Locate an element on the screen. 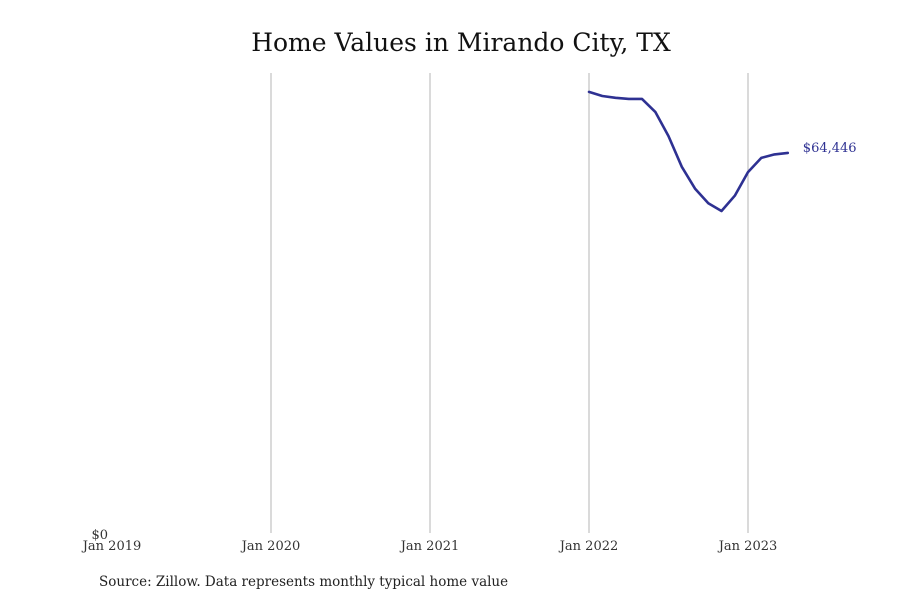 The width and height of the screenshot is (900, 600). x-axis-ticks: Jan 2019 Jan 2020 Jan 2021 Jan 2022 Jan 2023 is located at coordinates (429, 546).